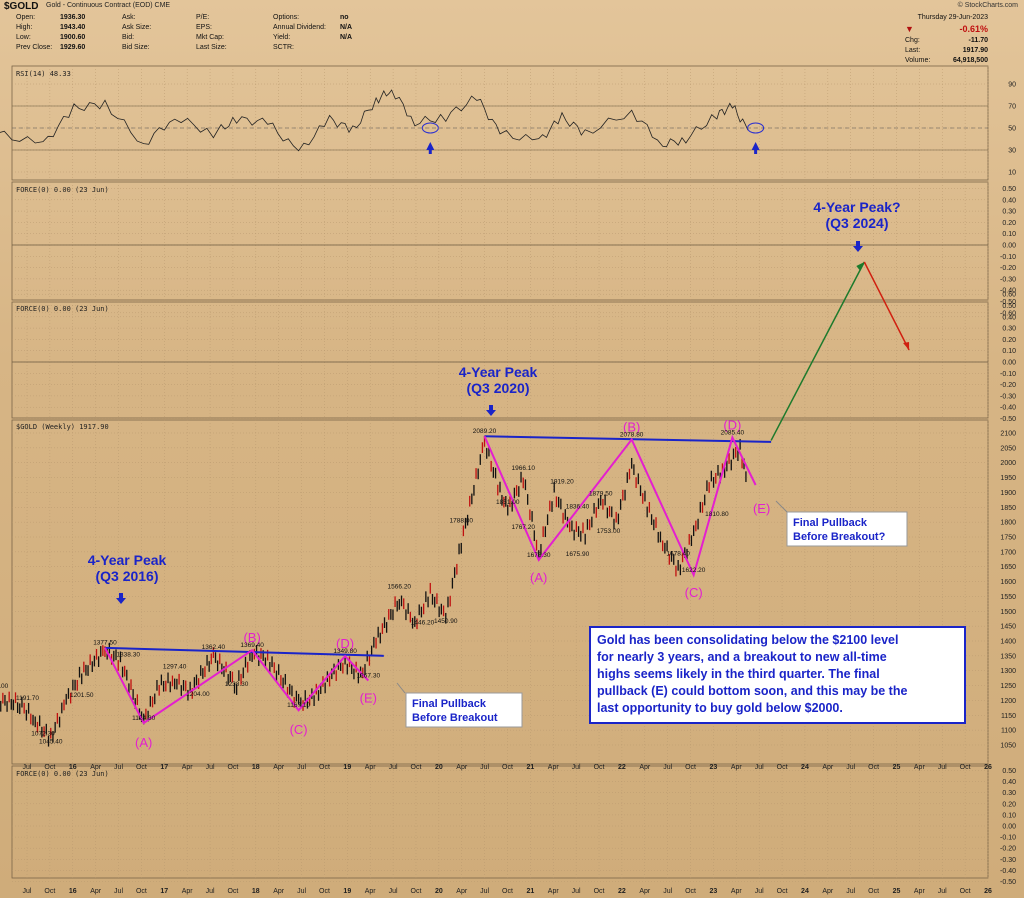 The height and width of the screenshot is (898, 1024). I want to click on force-tick-label: 0.20, so click(1009, 804).